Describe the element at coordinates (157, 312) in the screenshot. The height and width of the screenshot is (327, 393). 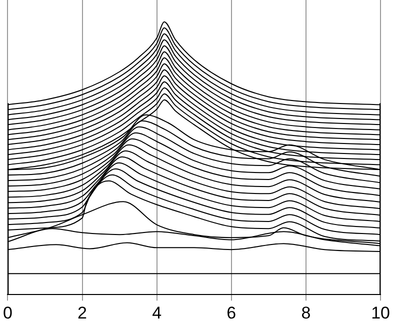
I see `x-tick-label: 4` at that location.